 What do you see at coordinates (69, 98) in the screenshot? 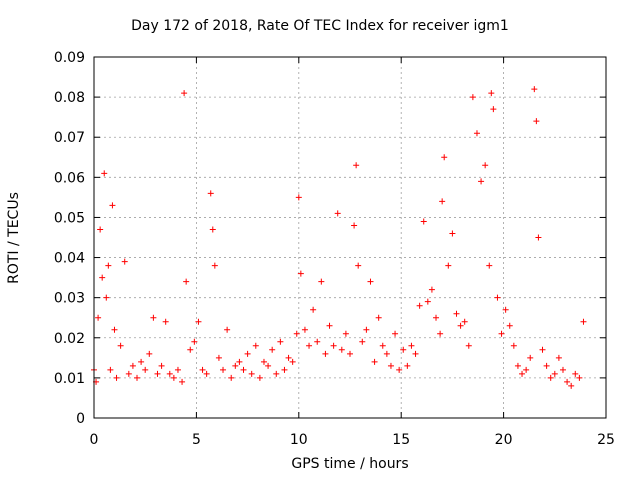
I see `y-tick-label: 0.08` at bounding box center [69, 98].